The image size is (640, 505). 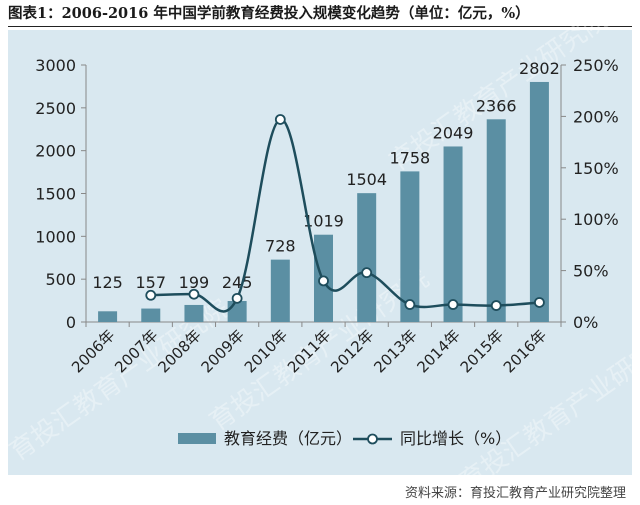 What do you see at coordinates (323, 221) in the screenshot?
I see `bar-data-label: 1019` at bounding box center [323, 221].